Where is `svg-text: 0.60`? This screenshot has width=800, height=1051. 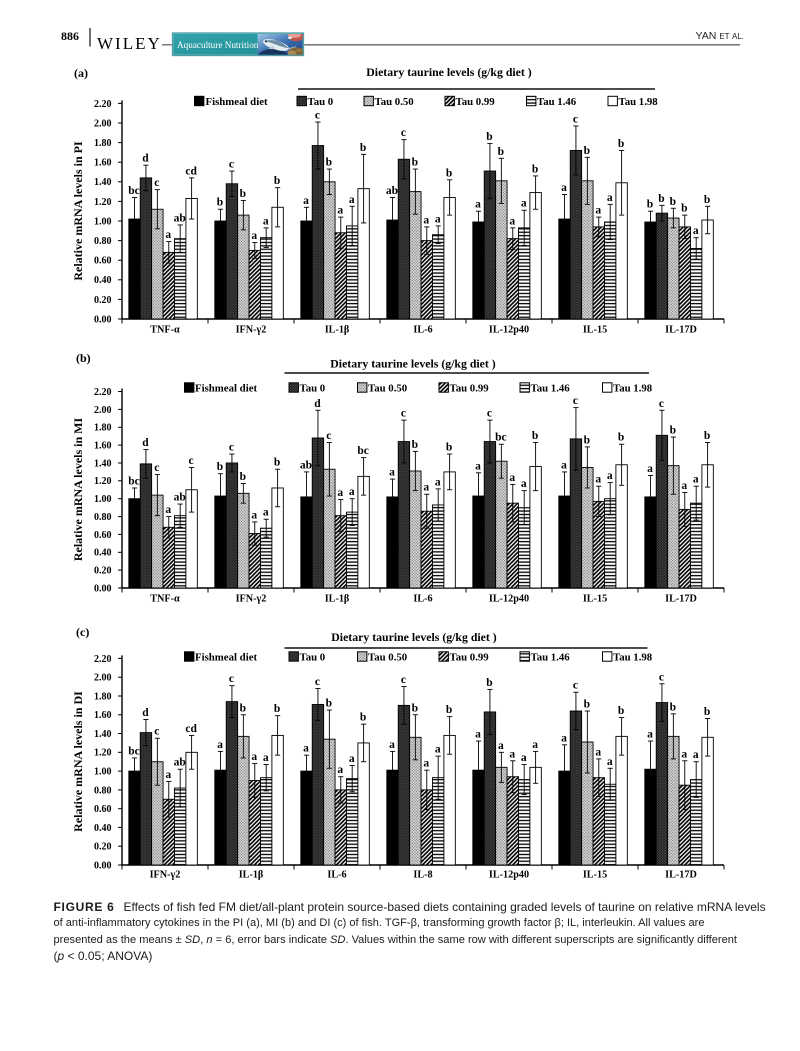 svg-text: 0.60 is located at coordinates (103, 809).